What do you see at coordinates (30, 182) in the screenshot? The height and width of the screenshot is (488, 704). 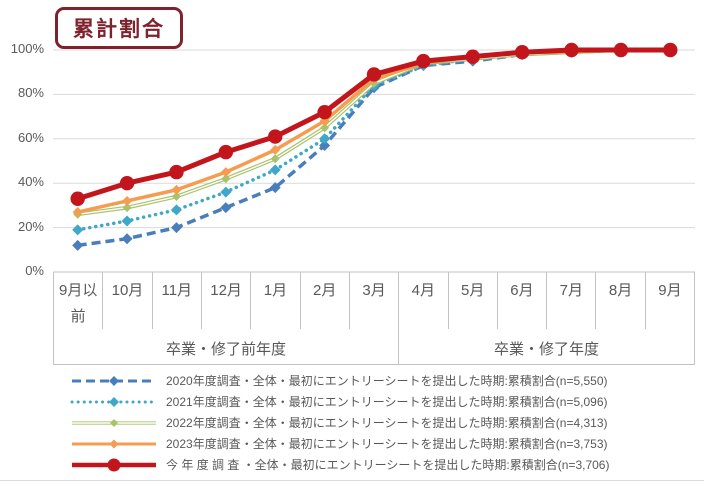 I see `y-tick-label-40: 40%` at bounding box center [30, 182].